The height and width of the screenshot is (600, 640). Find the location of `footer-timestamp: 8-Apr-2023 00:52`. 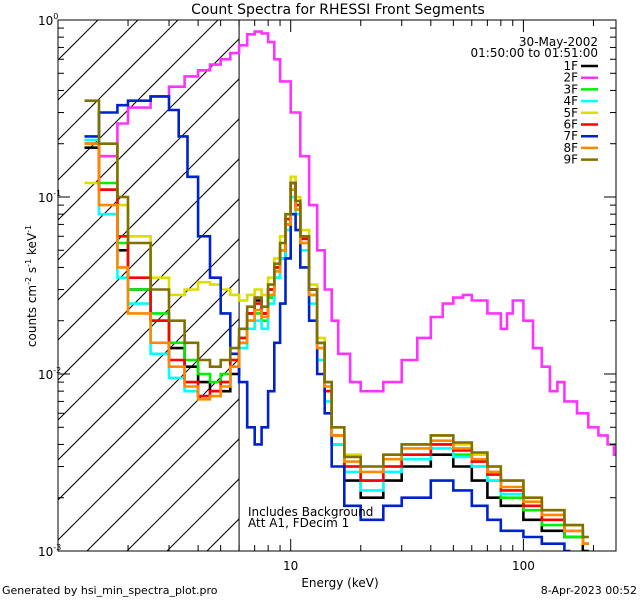

footer-timestamp: 8-Apr-2023 00:52 is located at coordinates (589, 590).